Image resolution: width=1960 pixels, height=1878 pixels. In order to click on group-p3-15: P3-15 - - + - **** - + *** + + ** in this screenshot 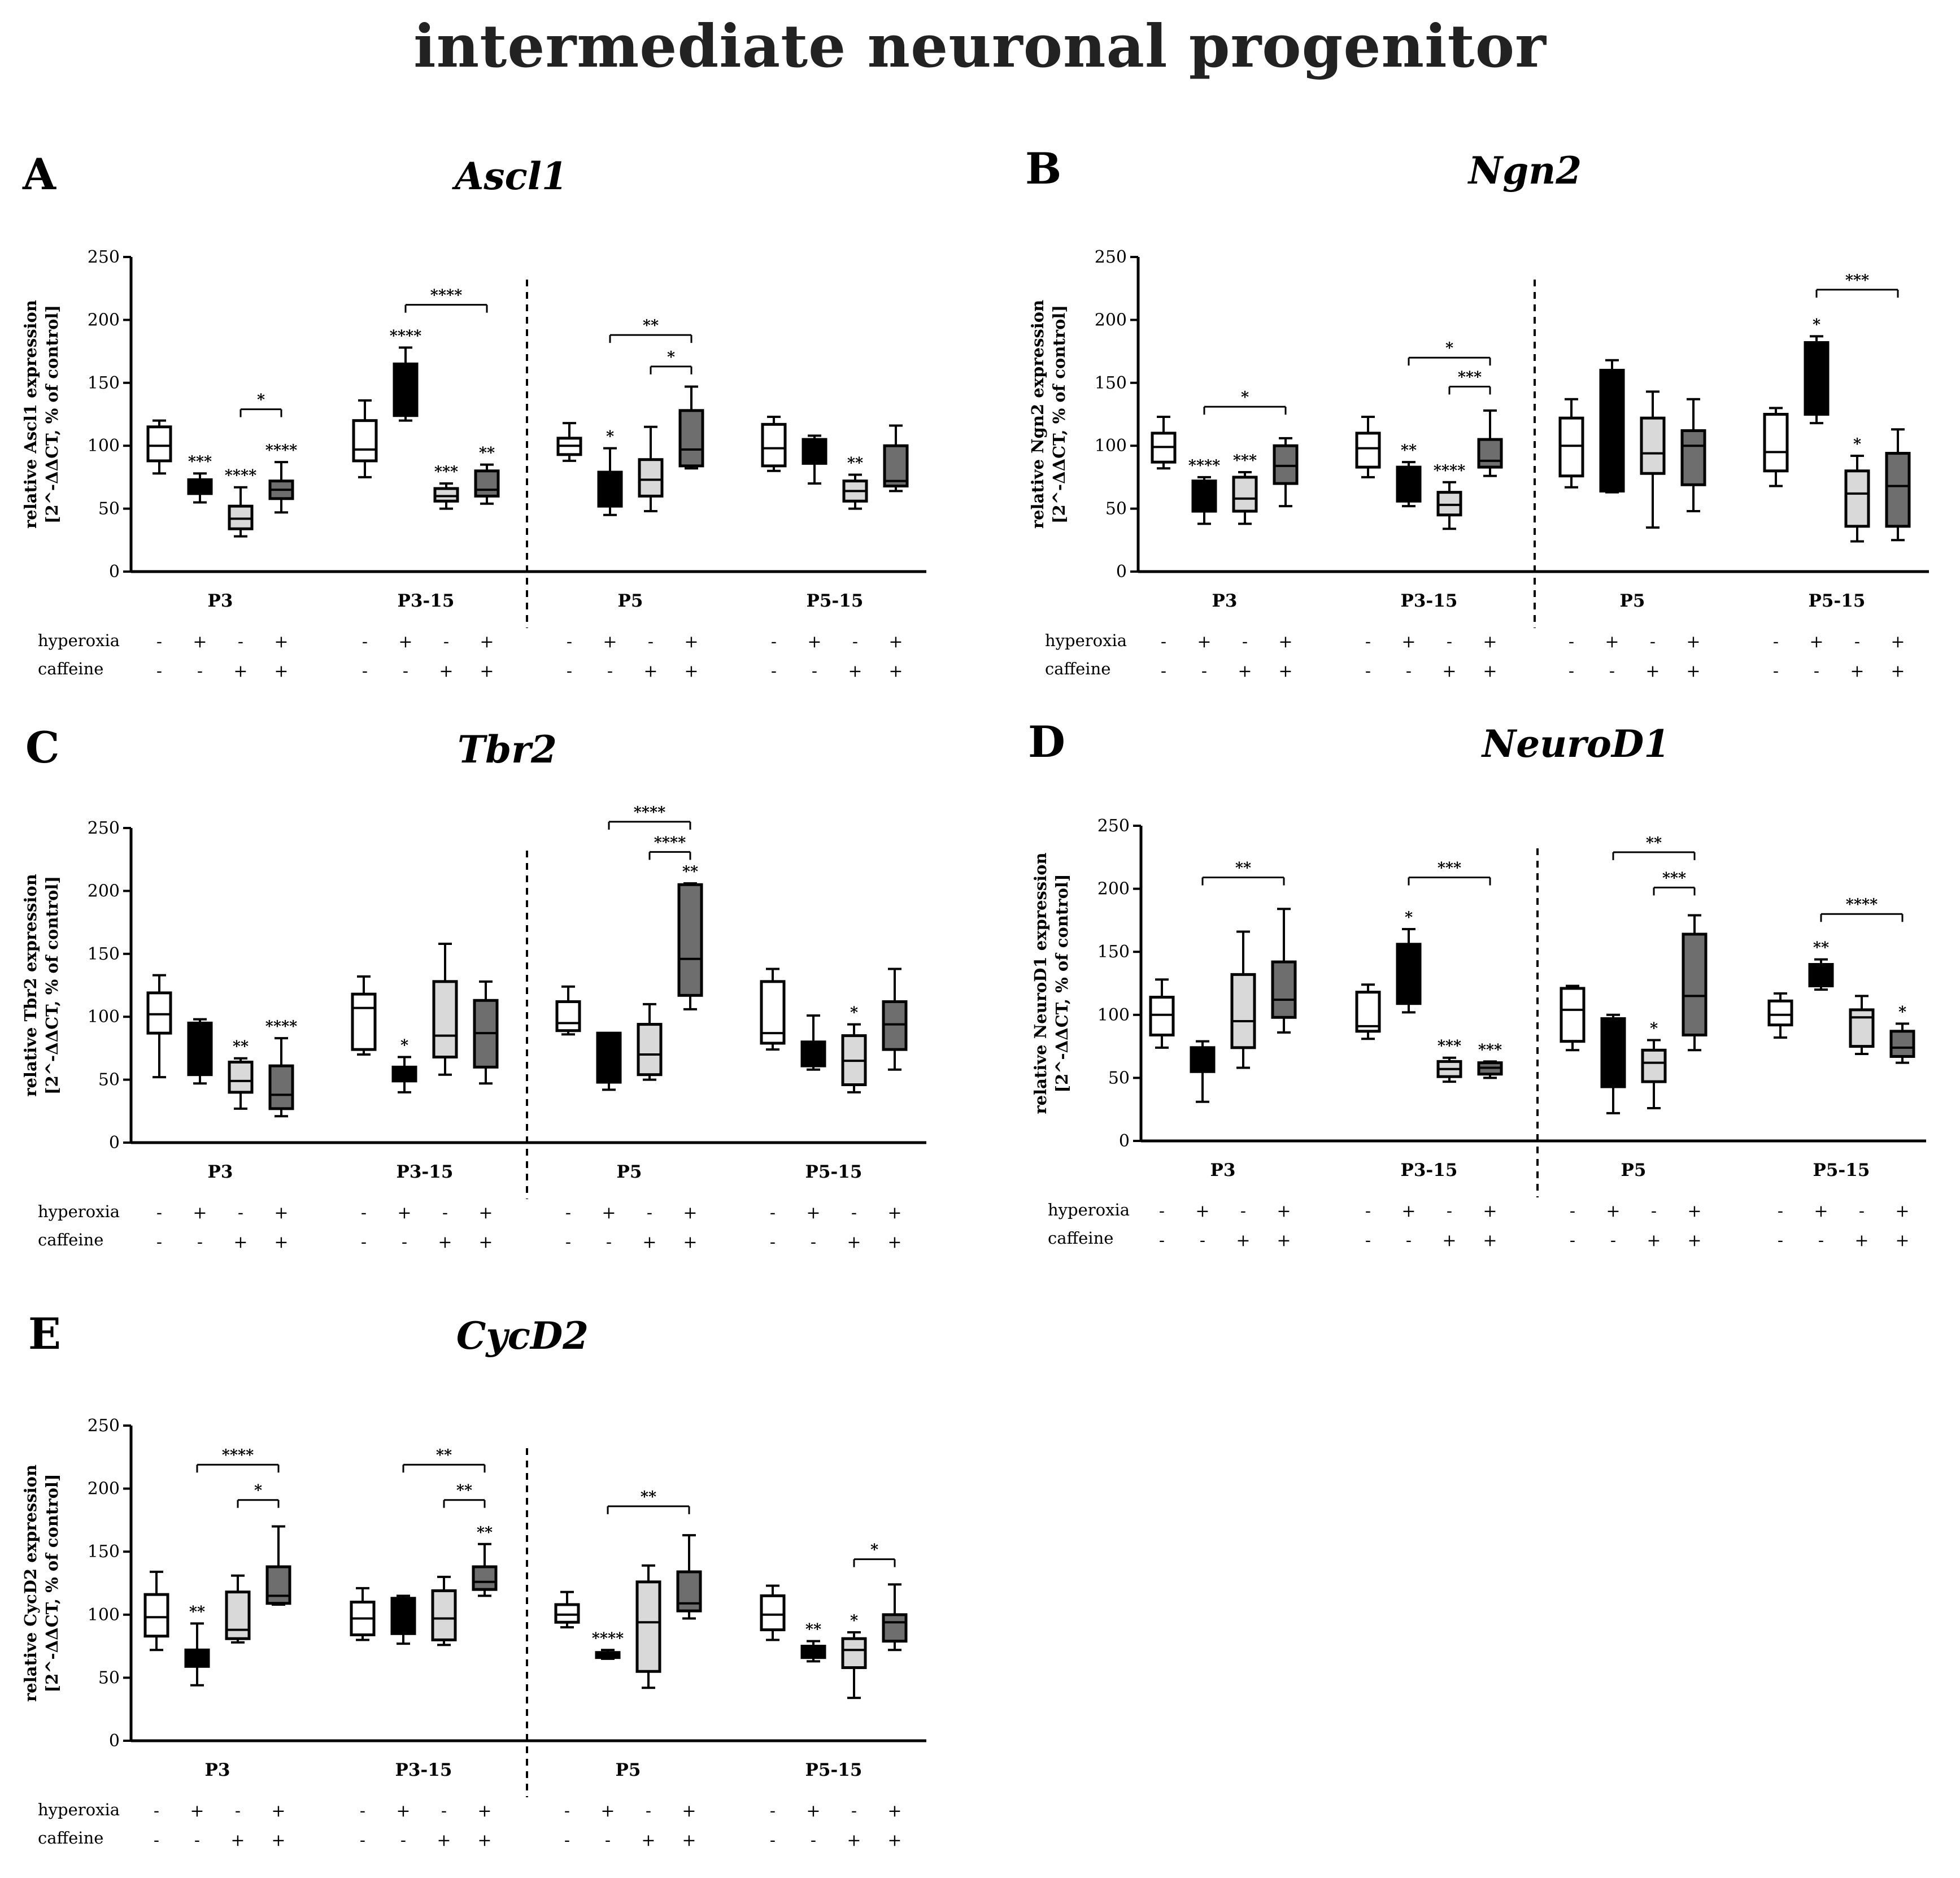, I will do `click(426, 504)`.